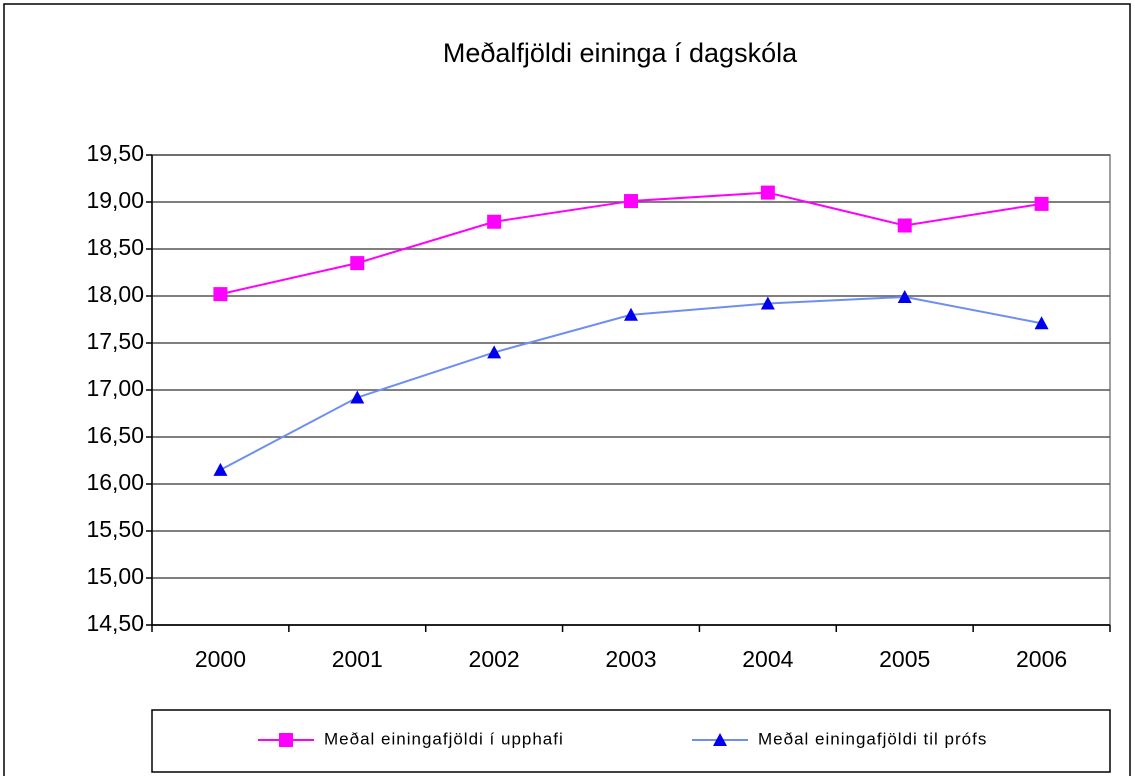 Image resolution: width=1135 pixels, height=776 pixels. Describe the element at coordinates (115, 247) in the screenshot. I see `y-tick-label: 18,50` at that location.